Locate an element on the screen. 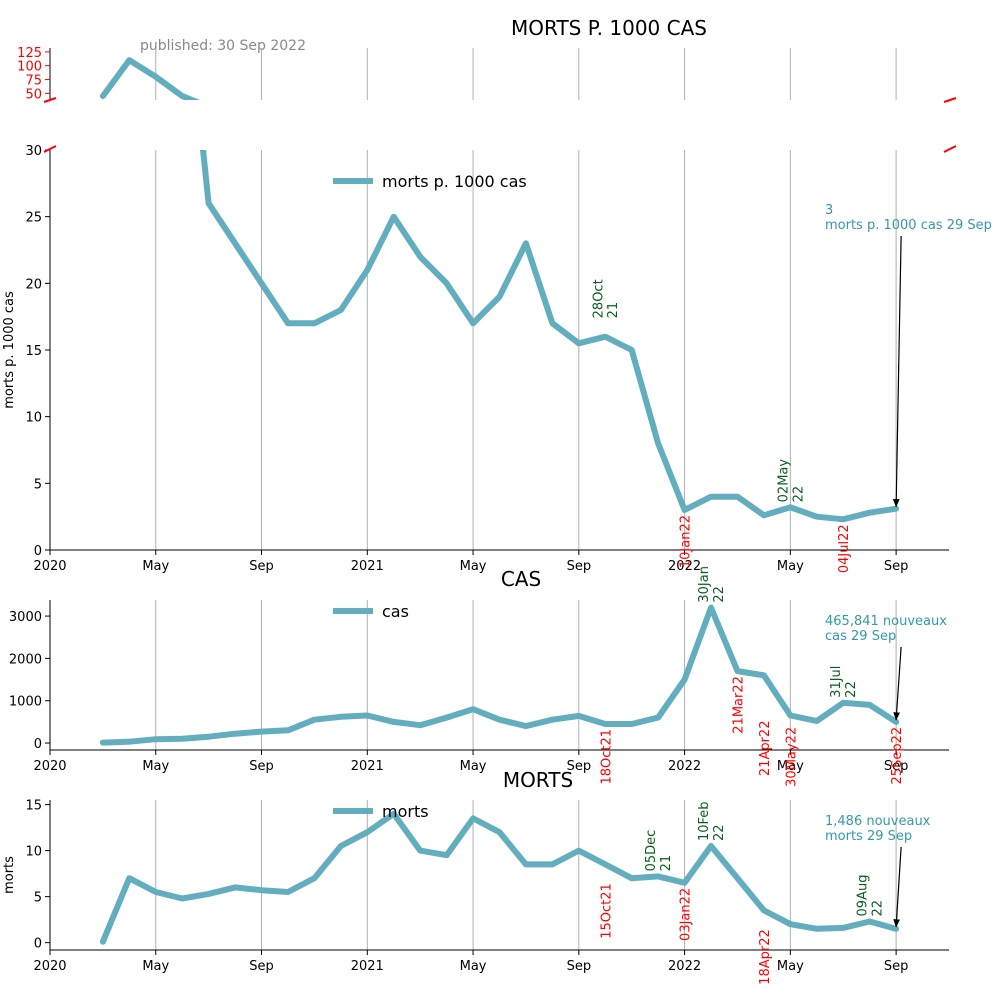 This screenshot has height=1000, width=1000. annotation: 18Apr22 is located at coordinates (765, 957).